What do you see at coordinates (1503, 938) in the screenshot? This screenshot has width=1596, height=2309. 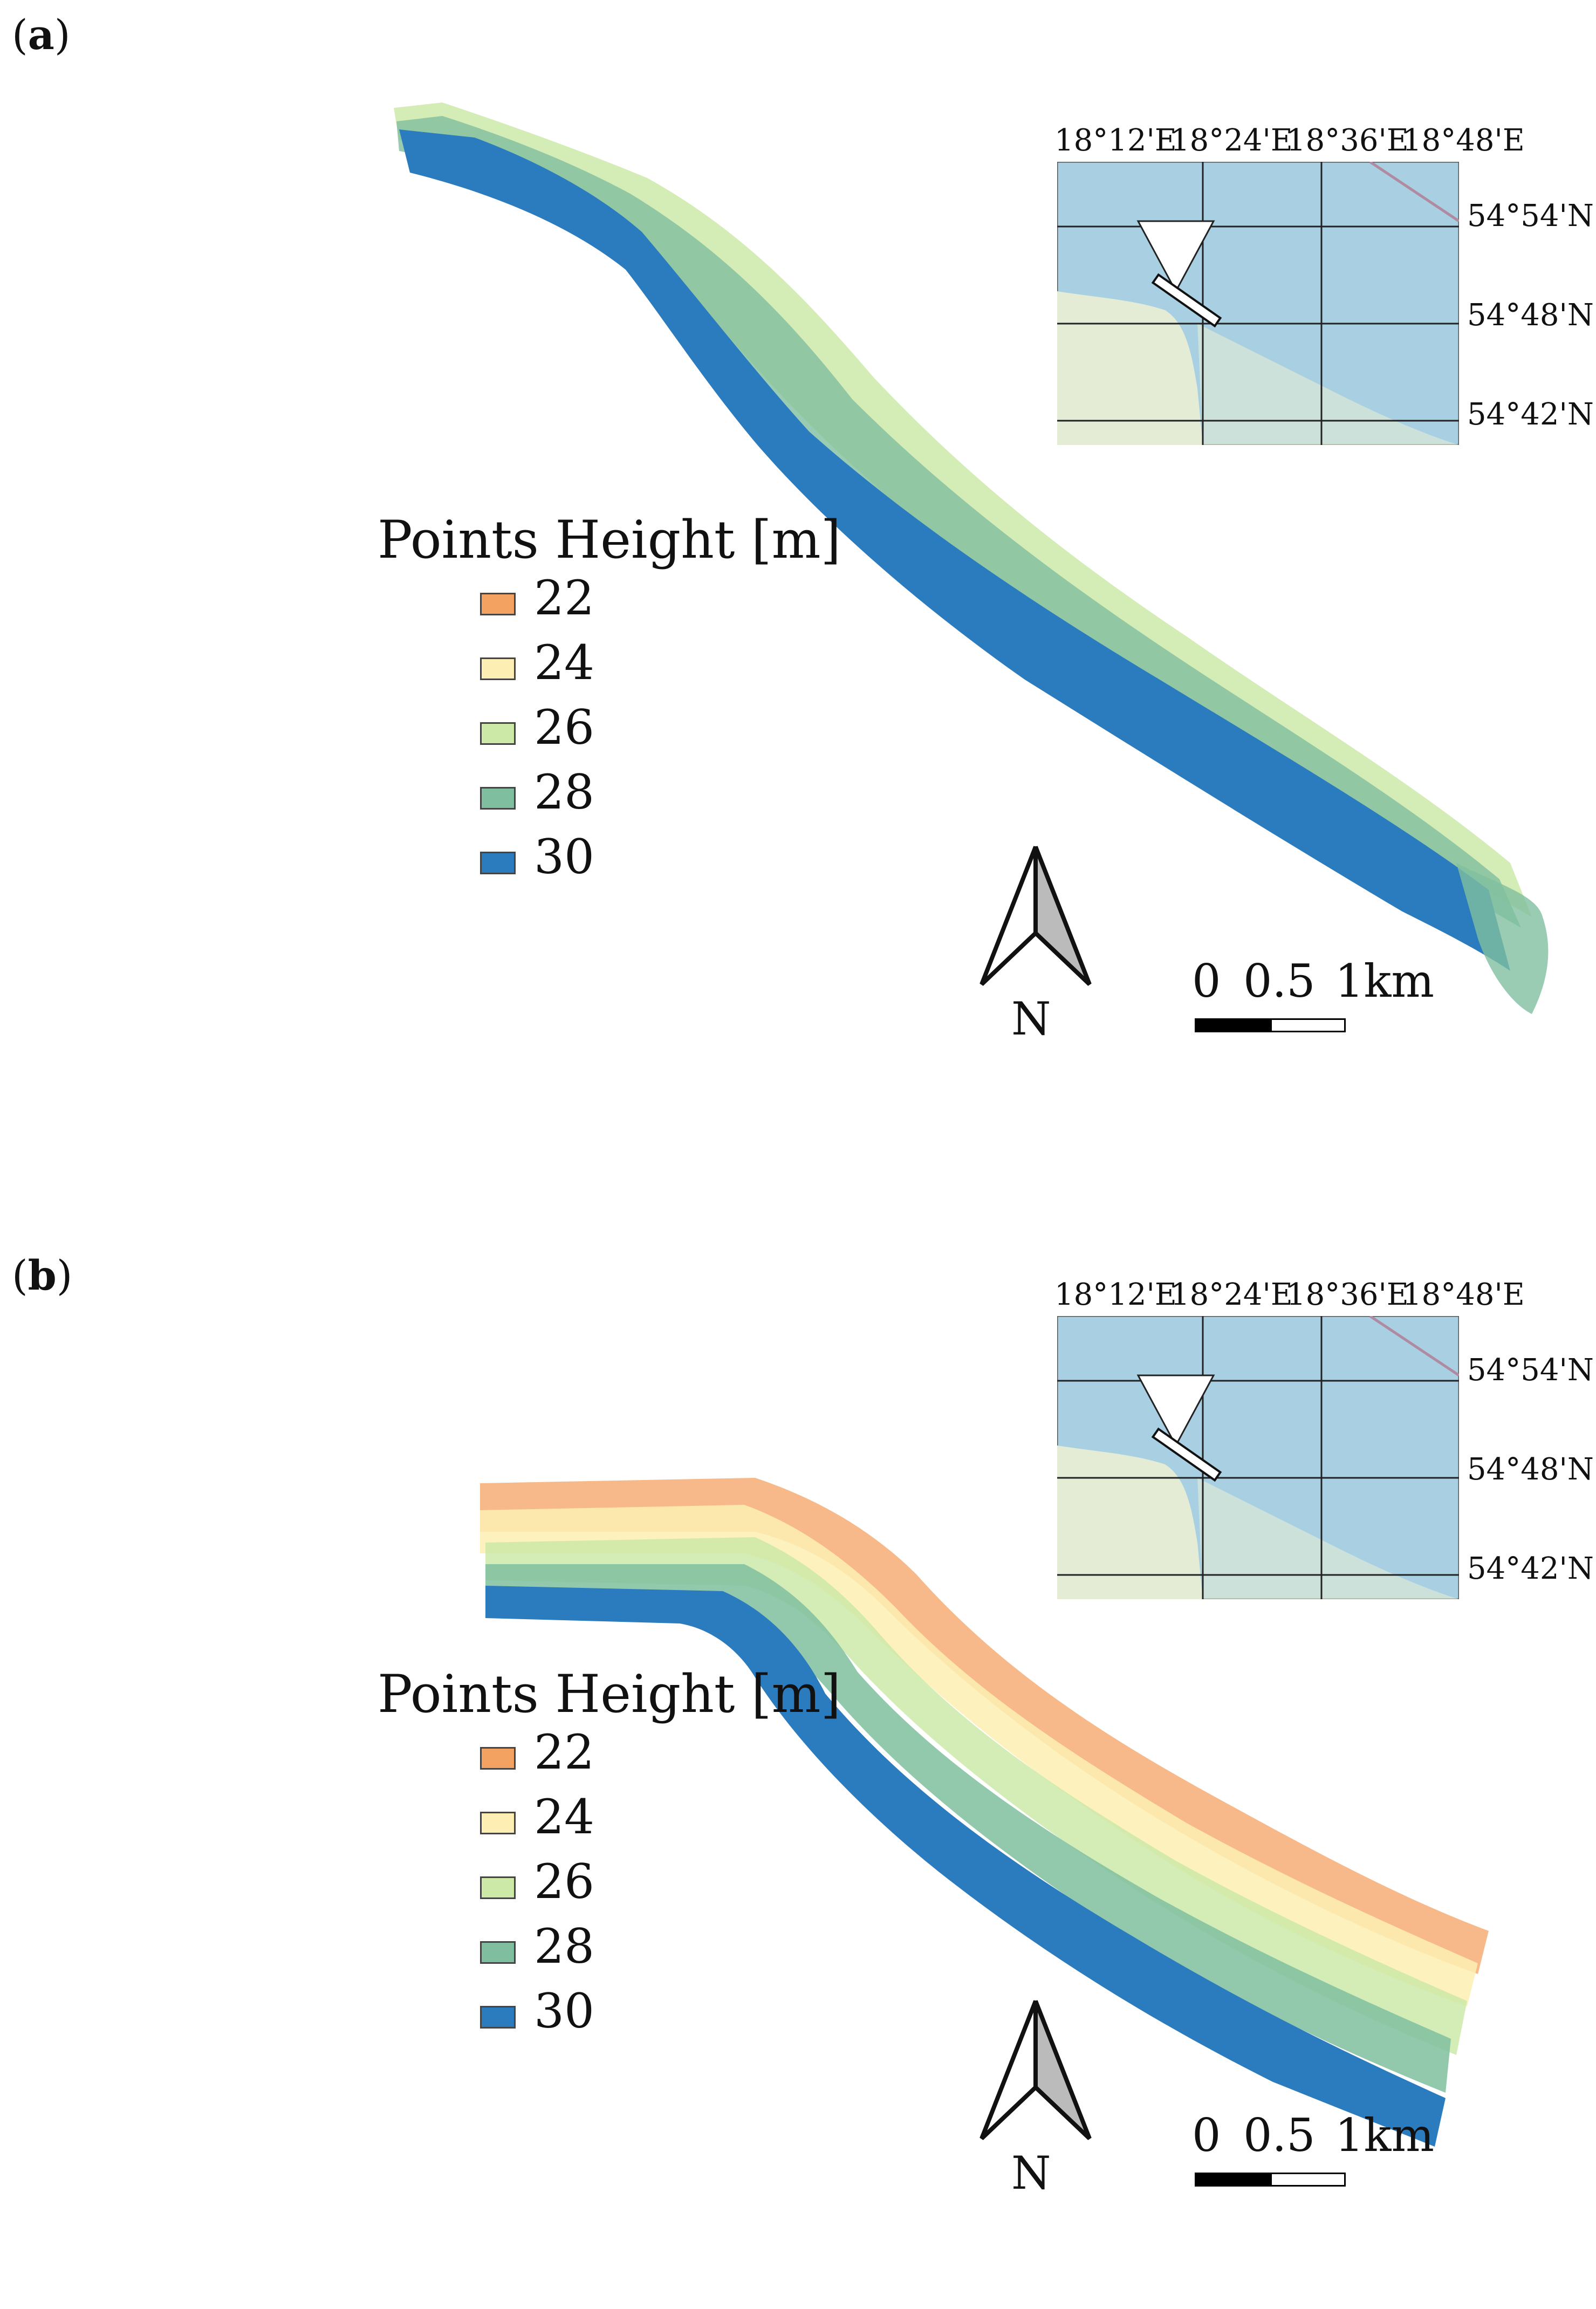 I see `cloud-tip` at bounding box center [1503, 938].